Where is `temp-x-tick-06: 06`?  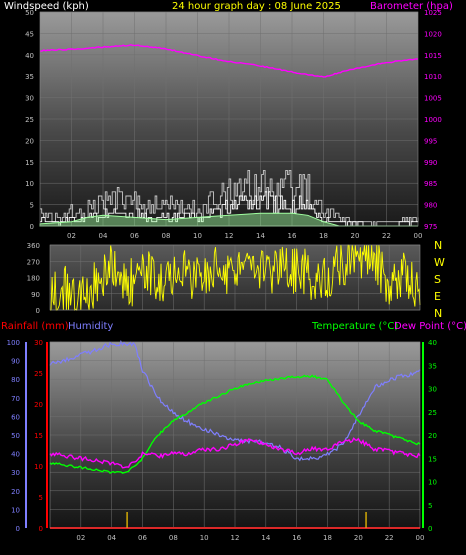
temp-x-tick-06: 06 is located at coordinates (142, 538).